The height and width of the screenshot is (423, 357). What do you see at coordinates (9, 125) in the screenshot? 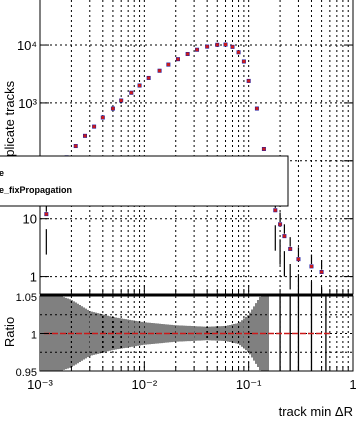
I see `top-y-axis-label: duplicate tracks` at bounding box center [9, 125].